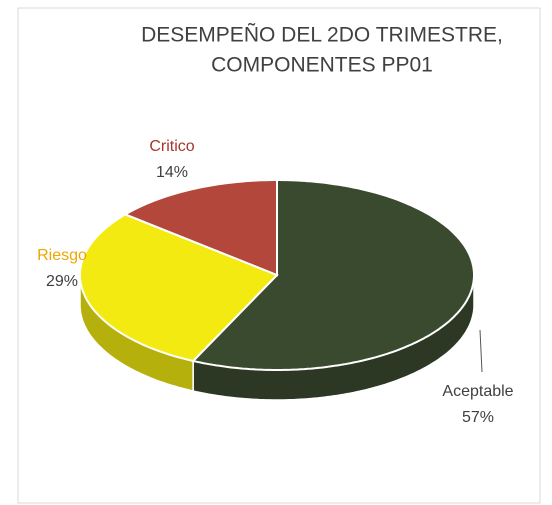  What do you see at coordinates (322, 35) in the screenshot?
I see `chart-title: DESEMPEÑO DEL 2DO TRIMESTRE,` at bounding box center [322, 35].